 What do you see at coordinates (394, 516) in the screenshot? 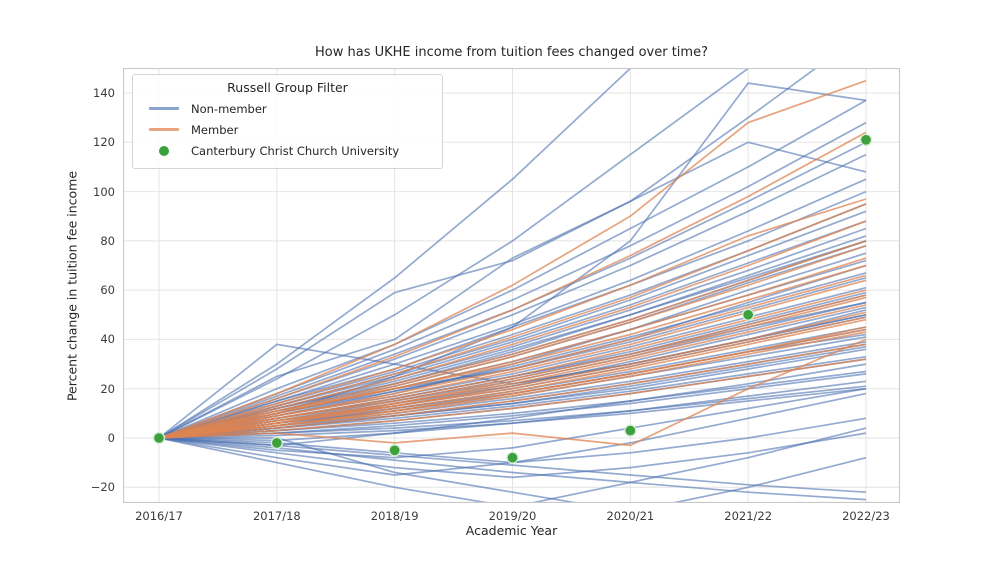
I see `x-tick-label: 2018/19` at bounding box center [394, 516].